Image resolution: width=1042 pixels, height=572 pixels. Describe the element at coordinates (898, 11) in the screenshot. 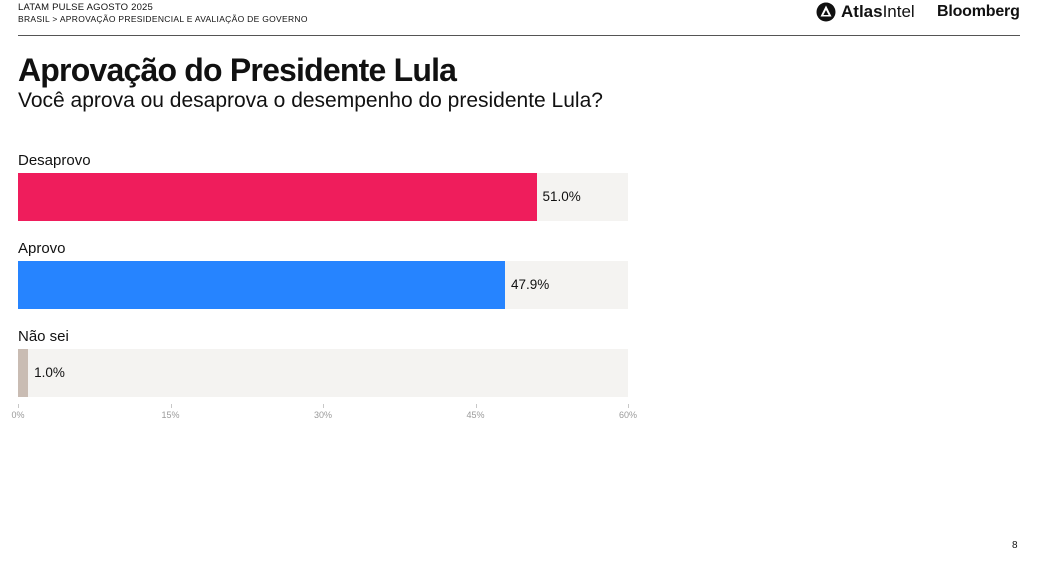

I see `atlas-wordmark-light: Intel` at that location.